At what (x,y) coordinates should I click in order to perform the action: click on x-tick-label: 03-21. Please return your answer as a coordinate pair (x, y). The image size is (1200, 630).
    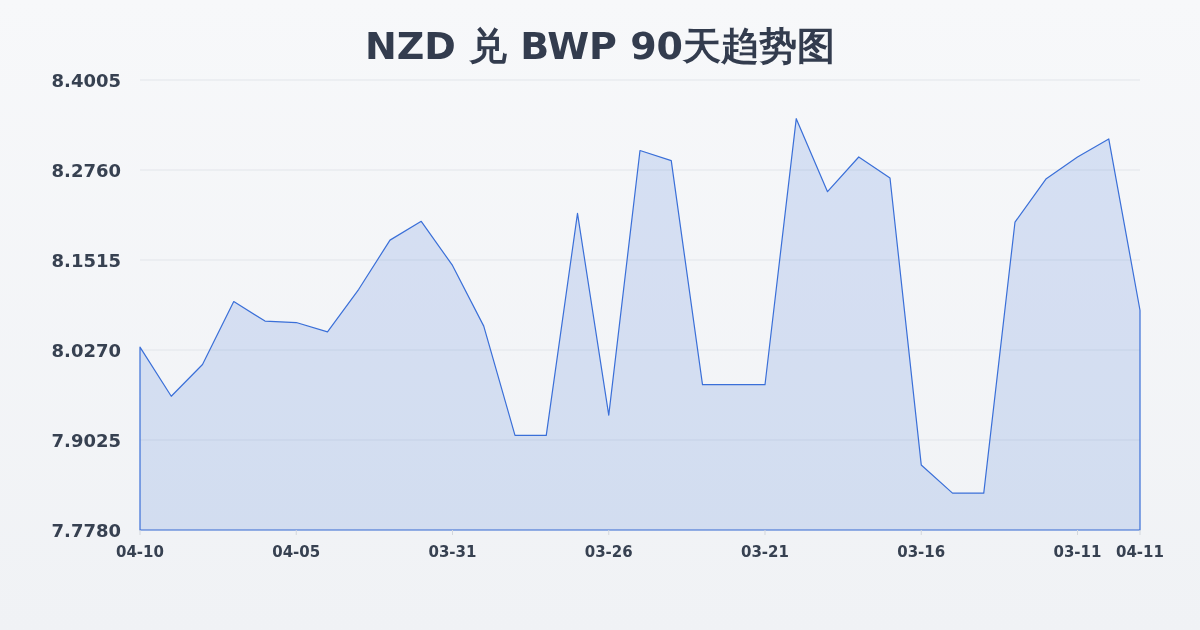
    Looking at the image, I should click on (765, 552).